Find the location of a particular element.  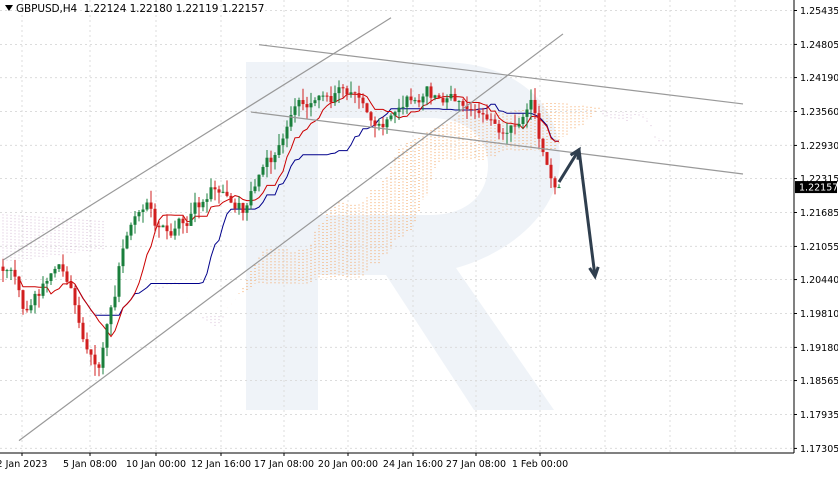

y-tick-label: 1.21685 is located at coordinates (819, 213).